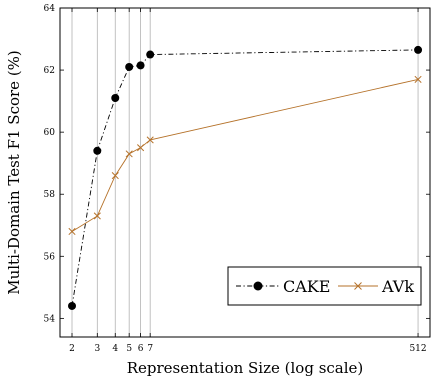 The height and width of the screenshot is (379, 442). Describe the element at coordinates (245, 368) in the screenshot. I see `x-axis-label: Representation Size (log scale)` at that location.